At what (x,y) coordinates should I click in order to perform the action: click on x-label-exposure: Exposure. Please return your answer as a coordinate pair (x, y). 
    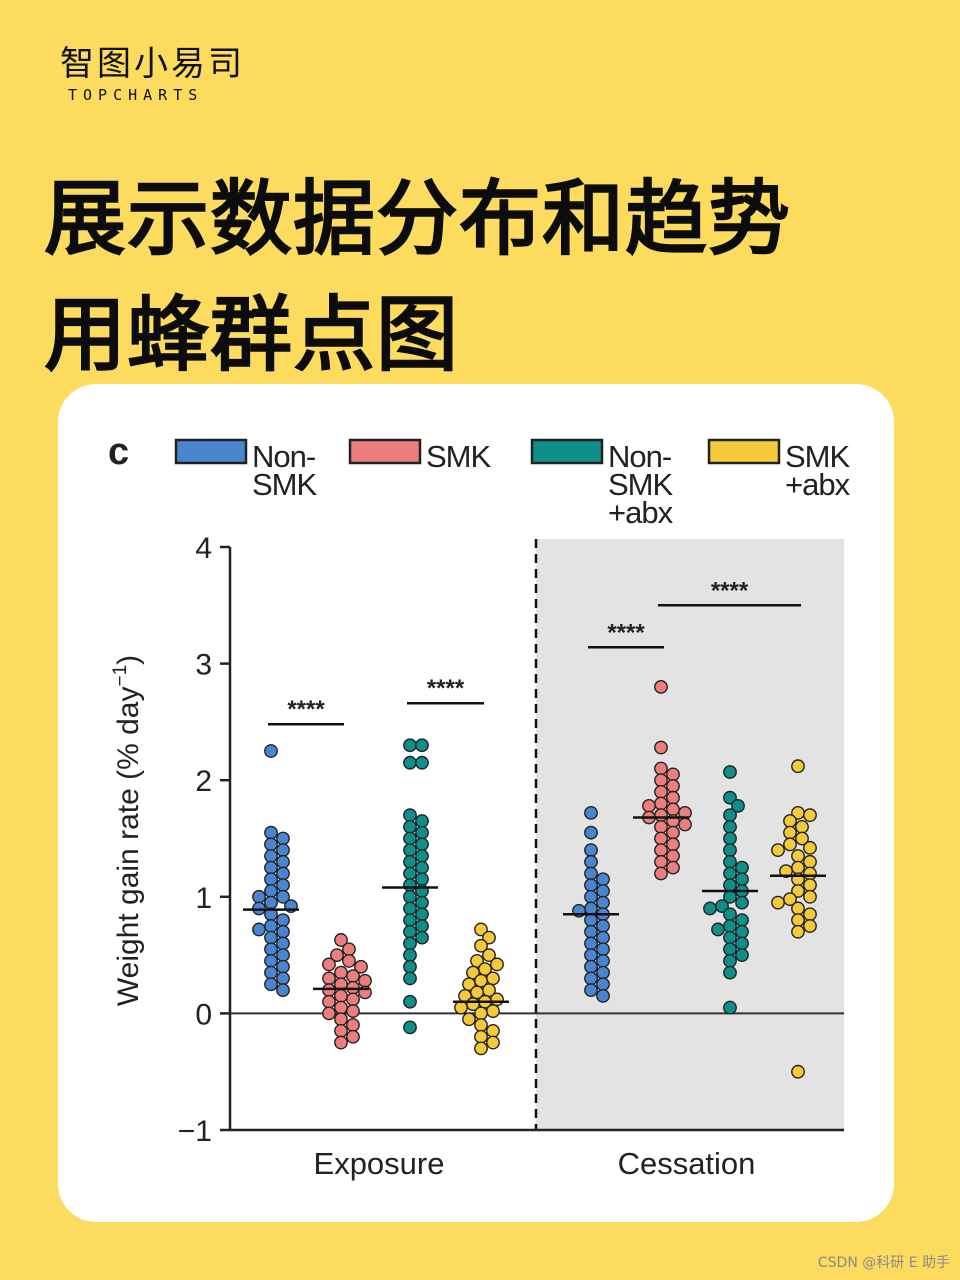
    Looking at the image, I should click on (379, 1163).